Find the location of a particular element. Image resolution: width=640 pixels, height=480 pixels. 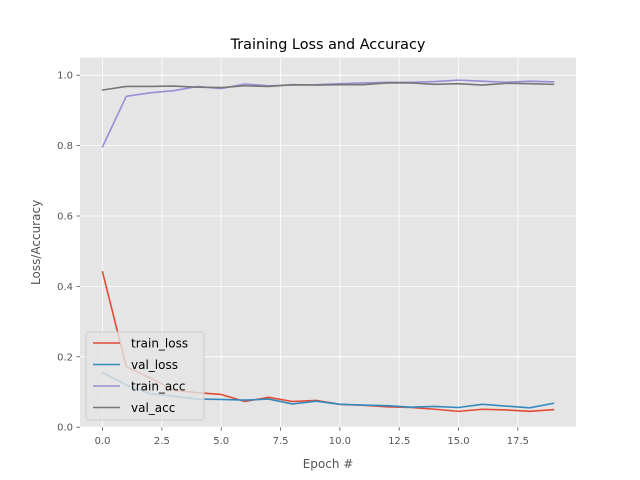

legend-box is located at coordinates (145, 376).